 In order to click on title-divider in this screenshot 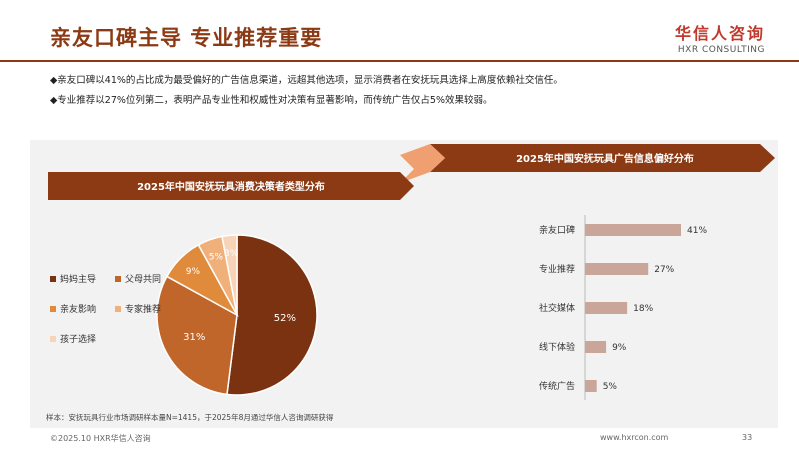, I will do `click(399, 61)`.